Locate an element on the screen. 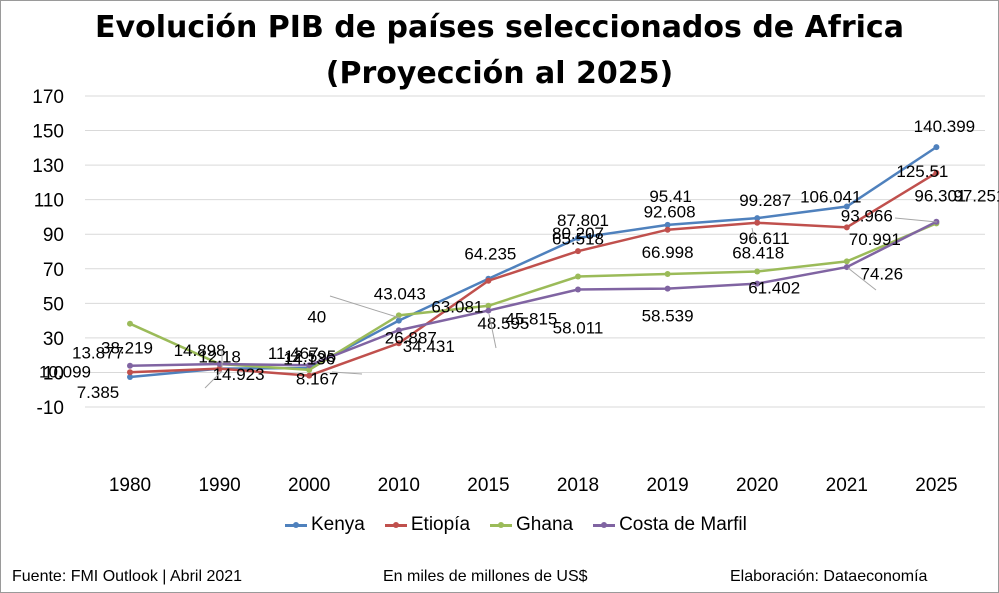 The image size is (999, 593). data-label: 64.235 is located at coordinates (490, 254).